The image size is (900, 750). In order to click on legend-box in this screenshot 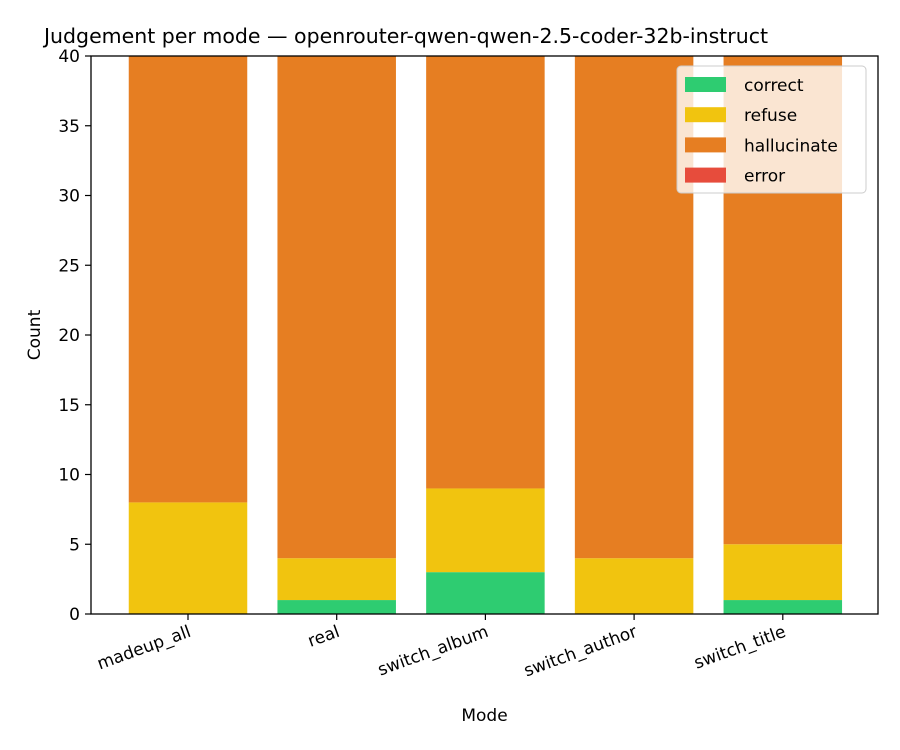, I will do `click(771, 129)`.